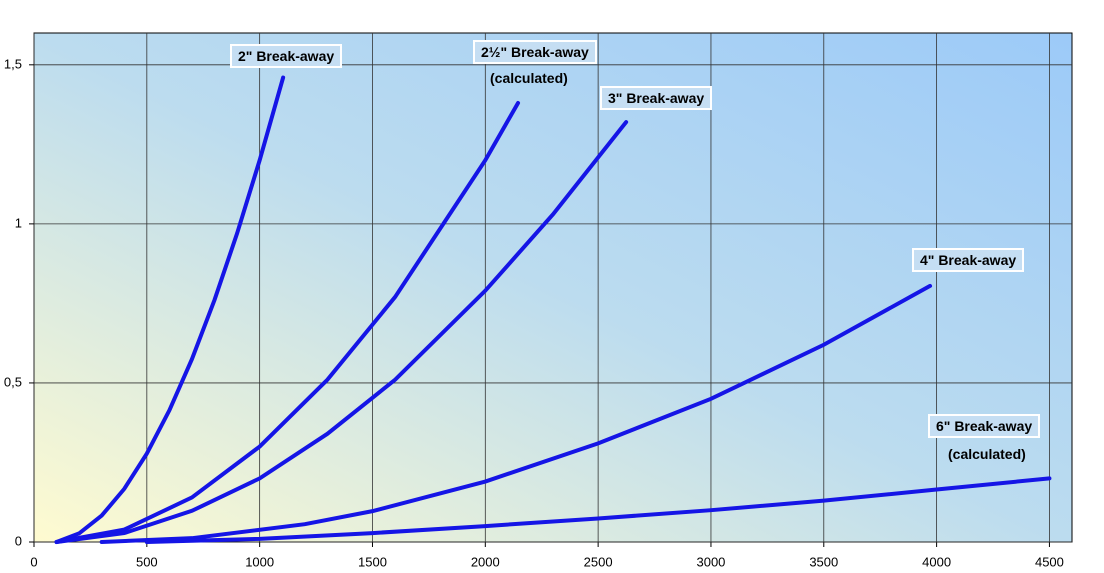  Describe the element at coordinates (823, 561) in the screenshot. I see `x-tick-label: 3500` at that location.